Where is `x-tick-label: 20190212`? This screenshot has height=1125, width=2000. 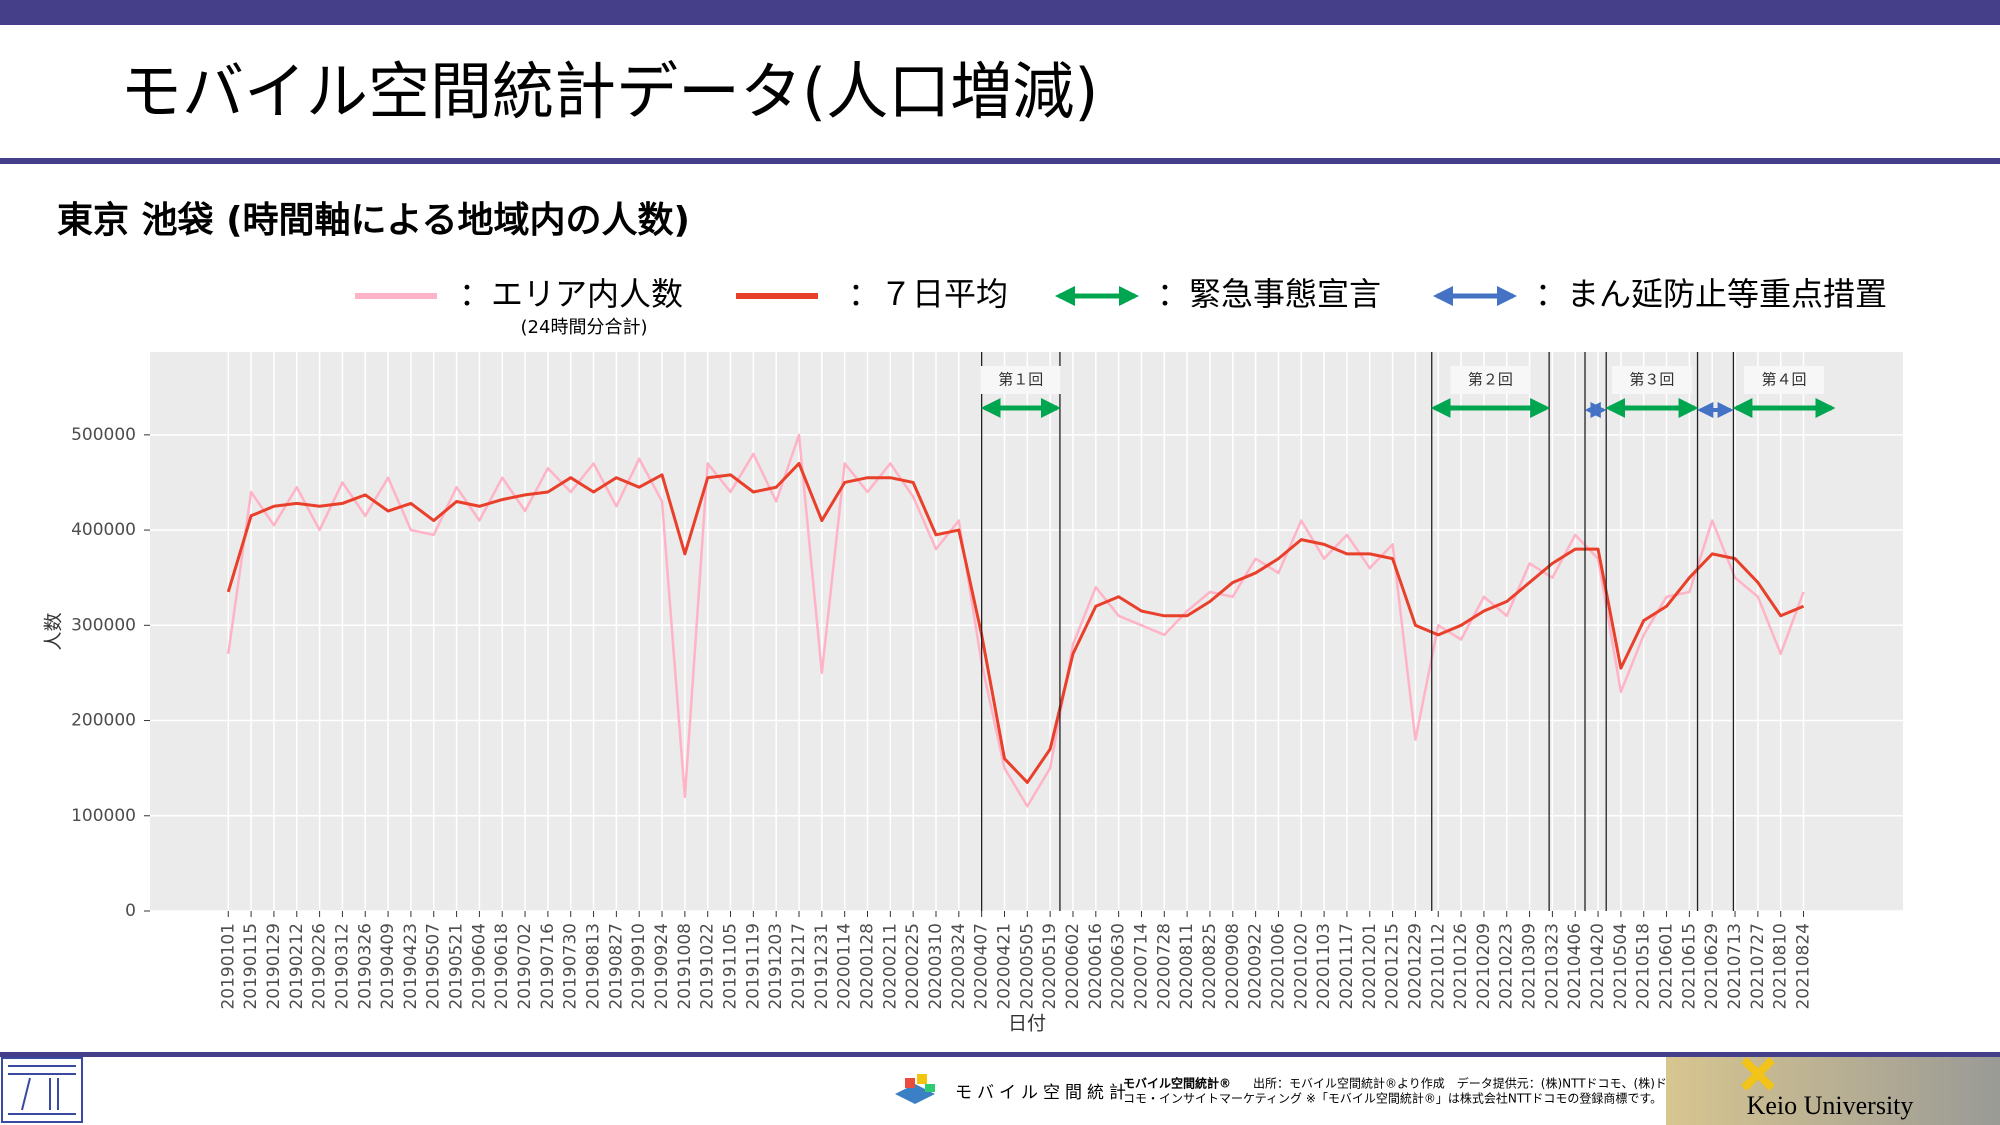 x-tick-label: 20190212 is located at coordinates (297, 966).